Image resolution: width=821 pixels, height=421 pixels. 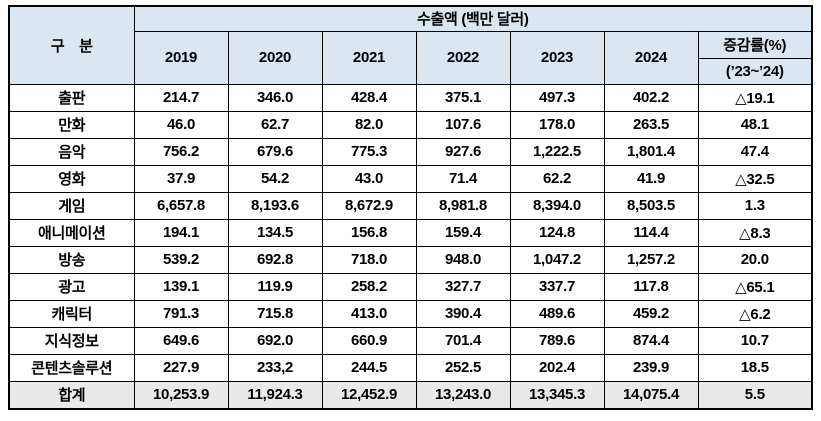 I want to click on value-cell: 402.2, so click(x=651, y=97).